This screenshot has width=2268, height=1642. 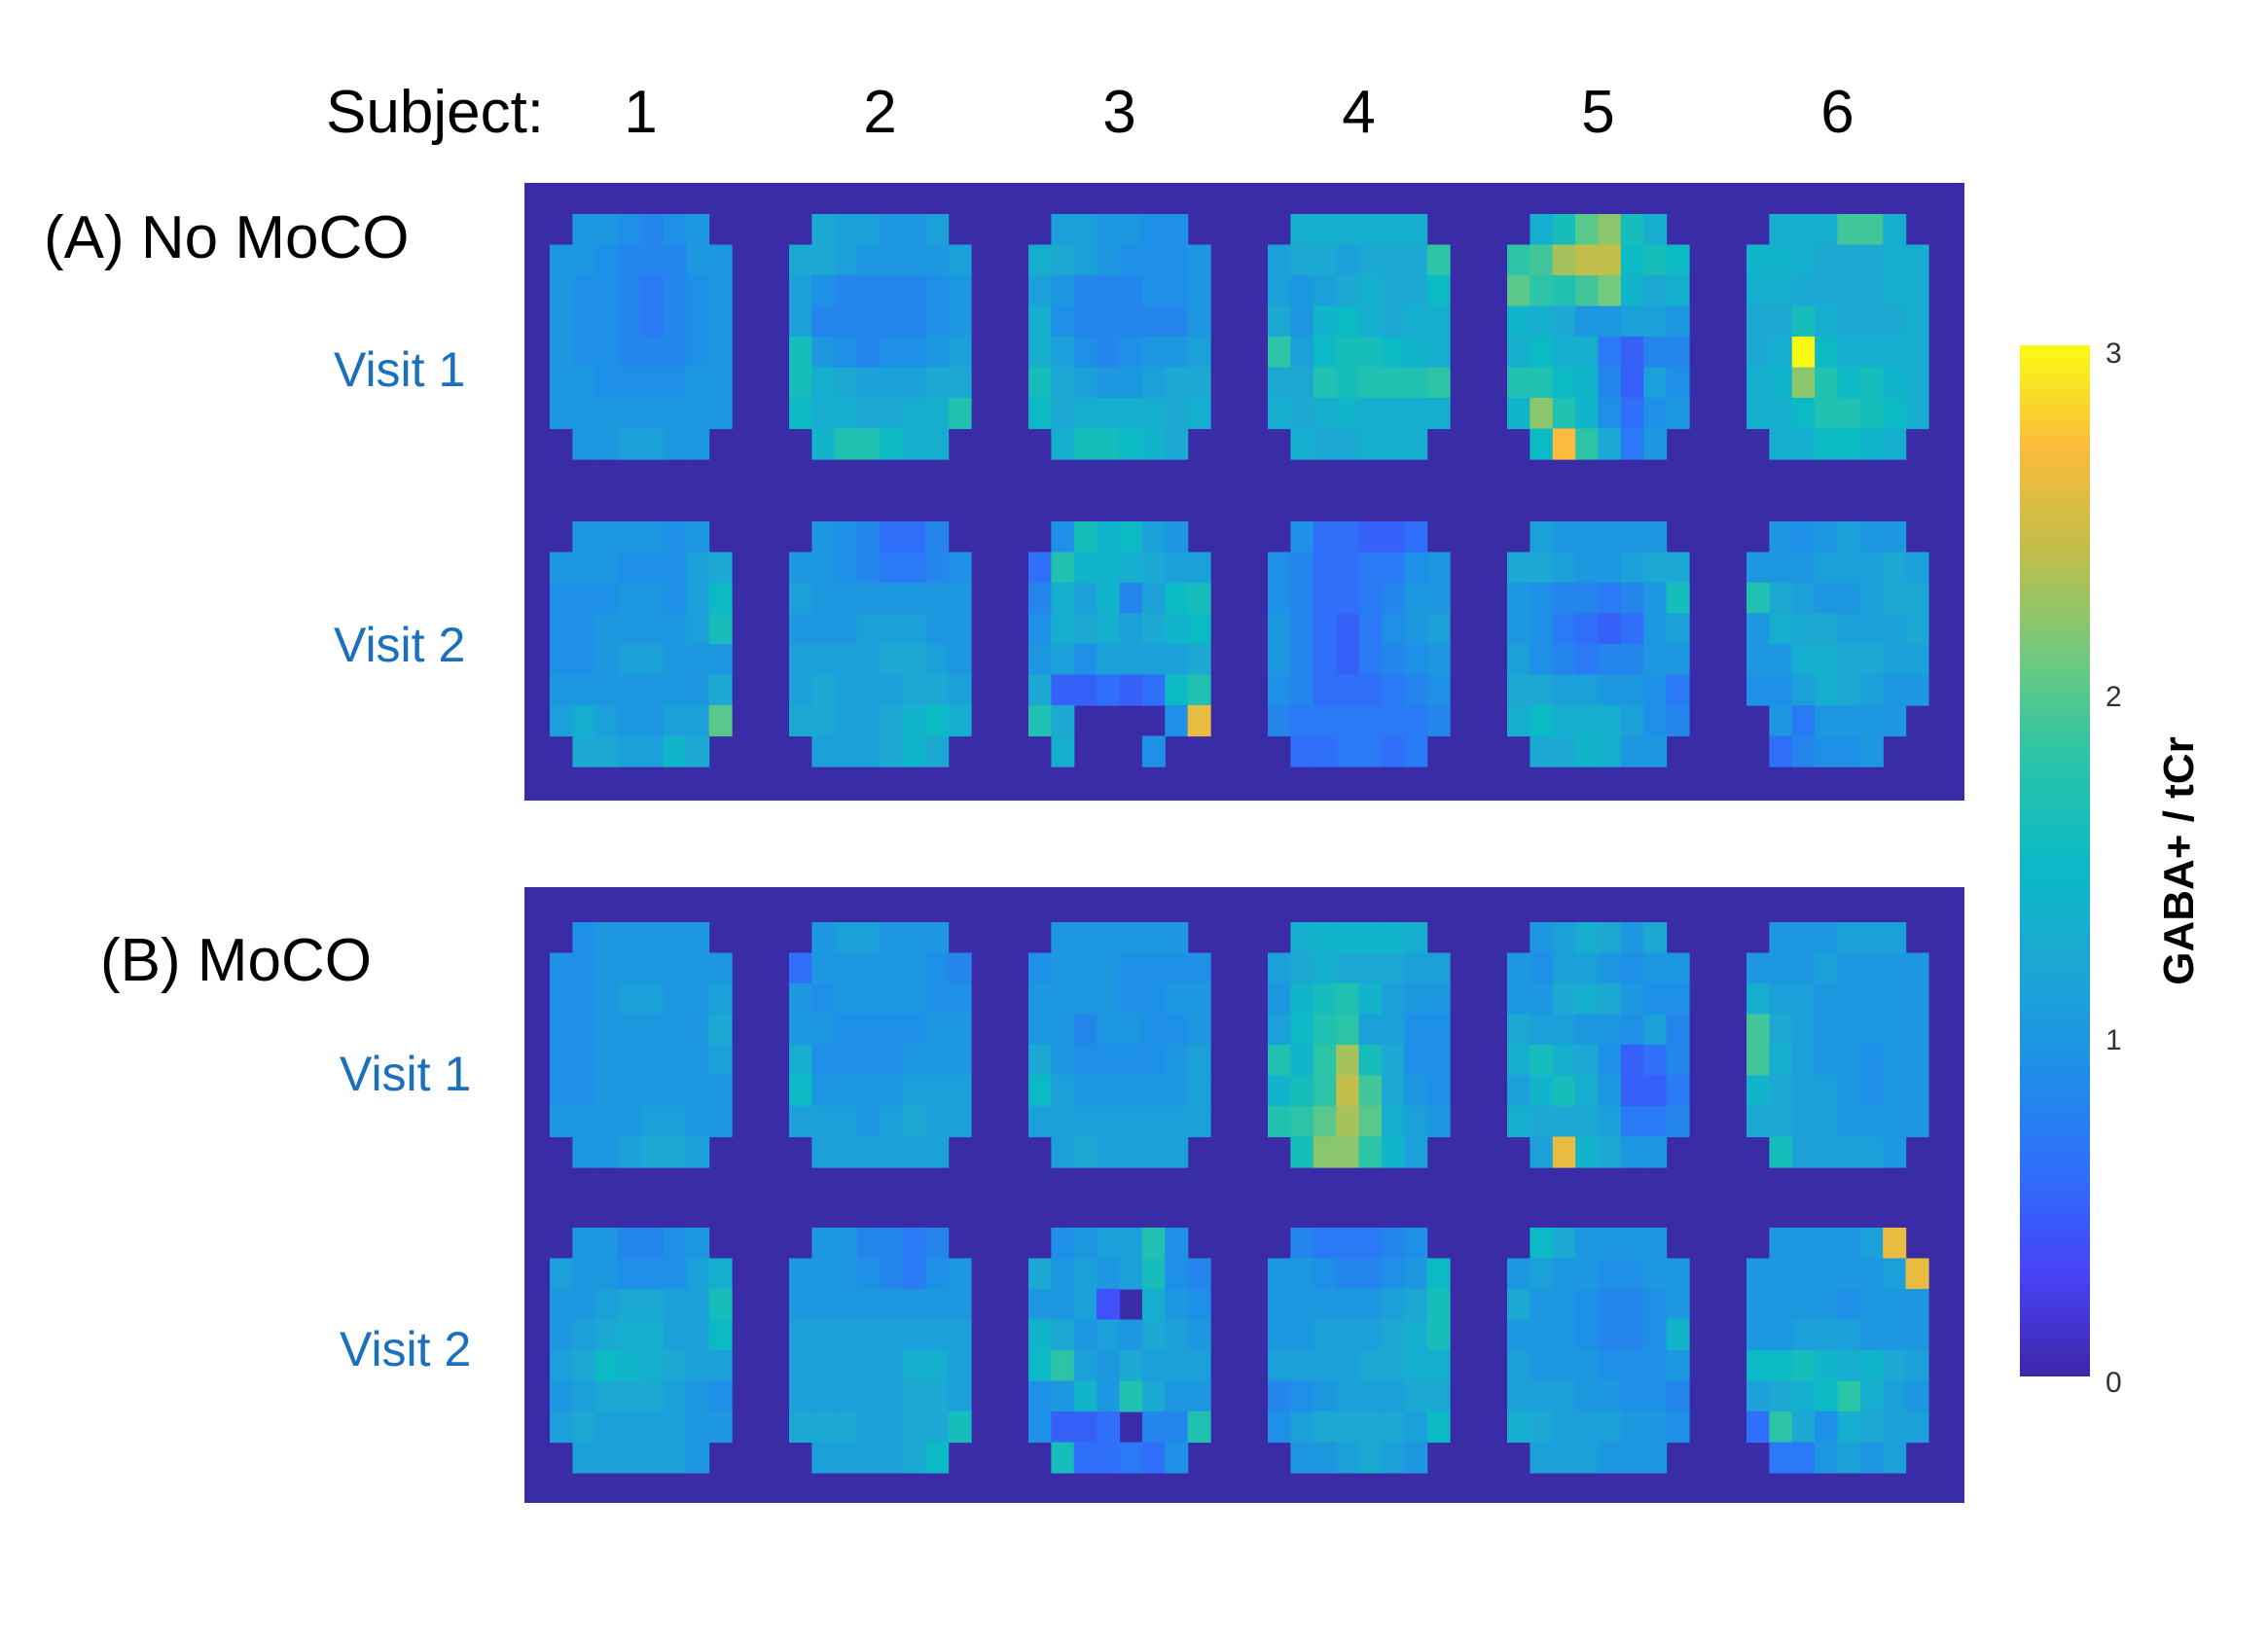 I want to click on voxel-b-visit2-s6-r3-c7, so click(x=1917, y=1335).